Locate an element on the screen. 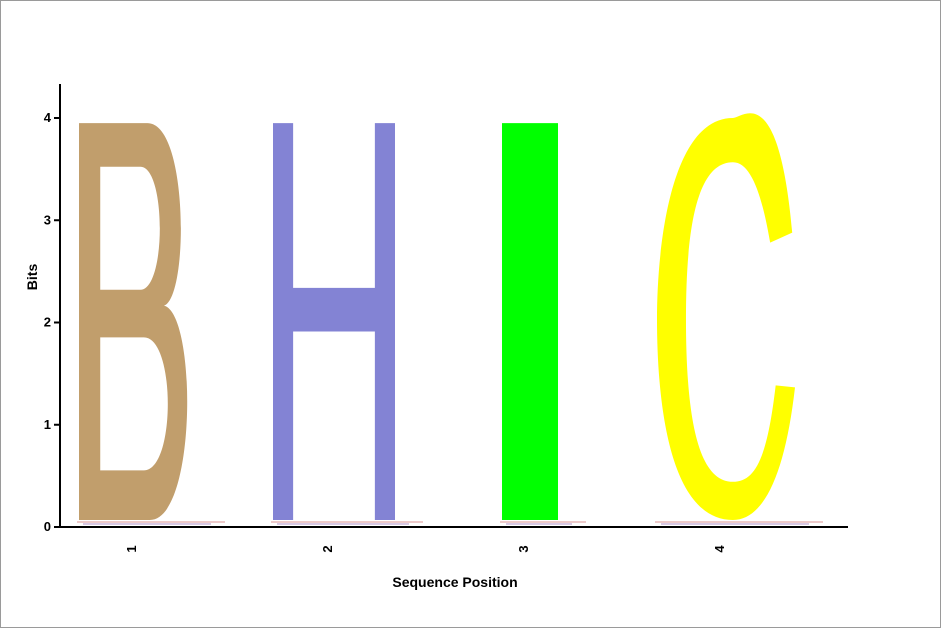 The height and width of the screenshot is (629, 941). y-tick-label: 0 is located at coordinates (47, 526).